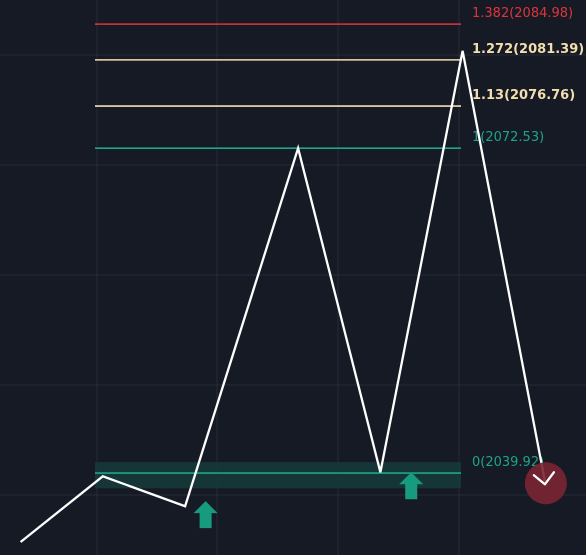 The image size is (586, 555). What do you see at coordinates (508, 462) in the screenshot?
I see `fib-level-label: 0(2039.92)` at bounding box center [508, 462].